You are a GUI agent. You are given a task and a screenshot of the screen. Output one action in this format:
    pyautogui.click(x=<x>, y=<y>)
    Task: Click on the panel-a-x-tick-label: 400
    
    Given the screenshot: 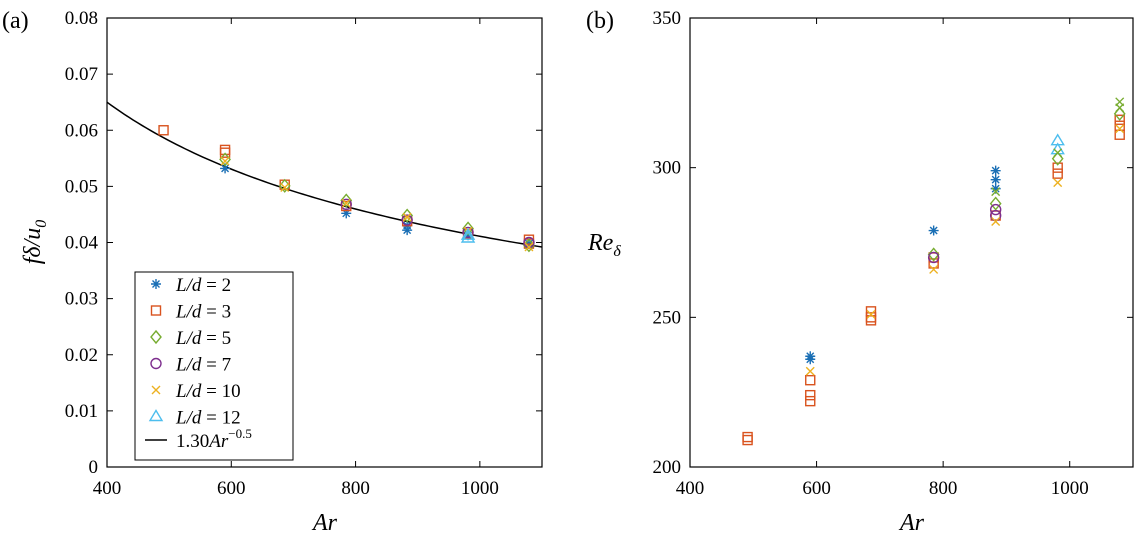 What is the action you would take?
    pyautogui.click(x=107, y=488)
    